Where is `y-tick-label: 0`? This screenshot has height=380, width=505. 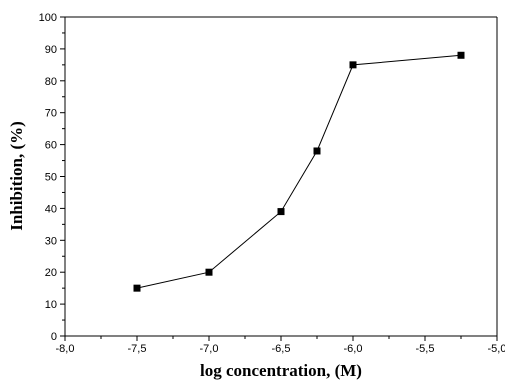 y-tick-label: 0 is located at coordinates (54, 337).